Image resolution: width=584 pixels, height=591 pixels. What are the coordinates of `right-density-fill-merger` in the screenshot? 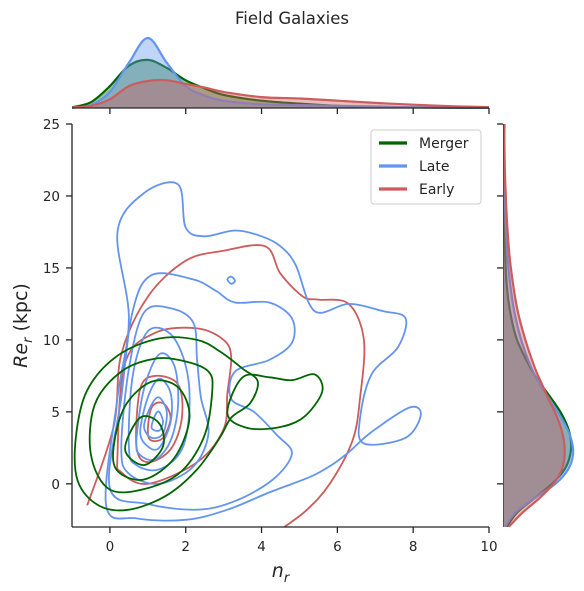 It's located at (537, 325).